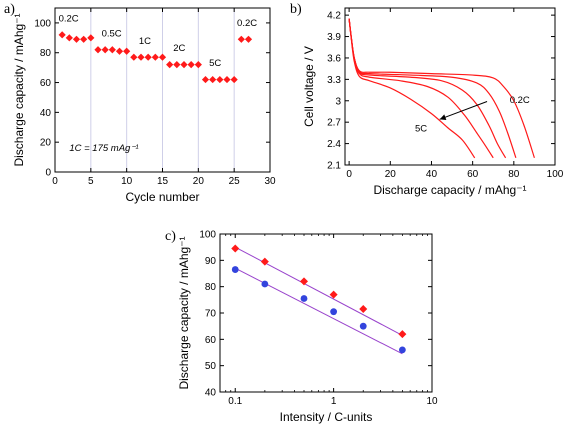 The image size is (567, 424). I want to click on b-rate-arrow, so click(463, 110).